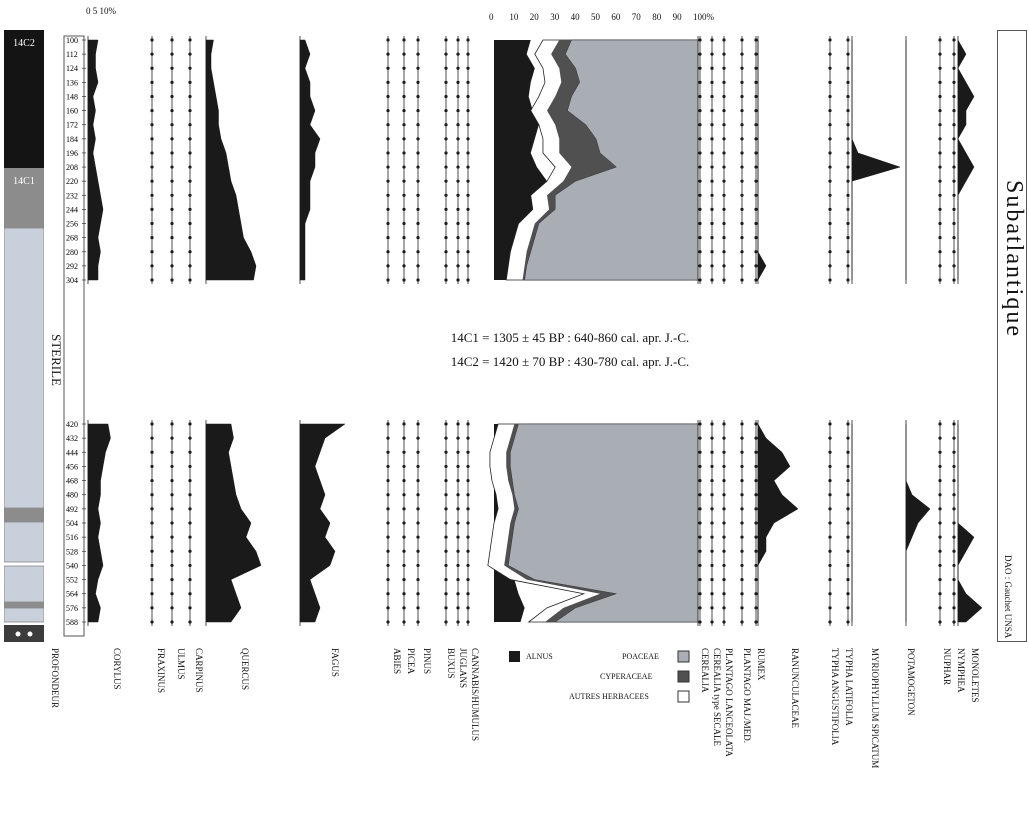  I want to click on depth-tick-label: 420, so click(72, 424).